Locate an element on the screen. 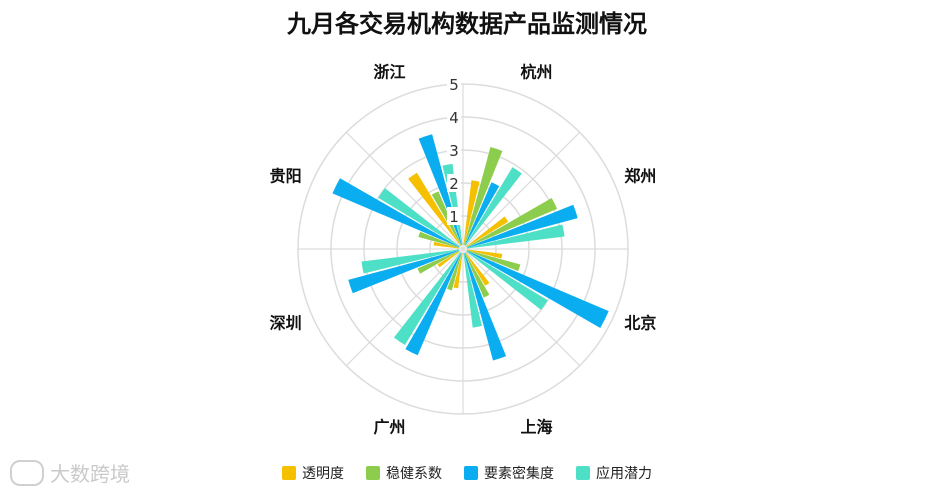  legend-label: 应用潜力 is located at coordinates (624, 474).